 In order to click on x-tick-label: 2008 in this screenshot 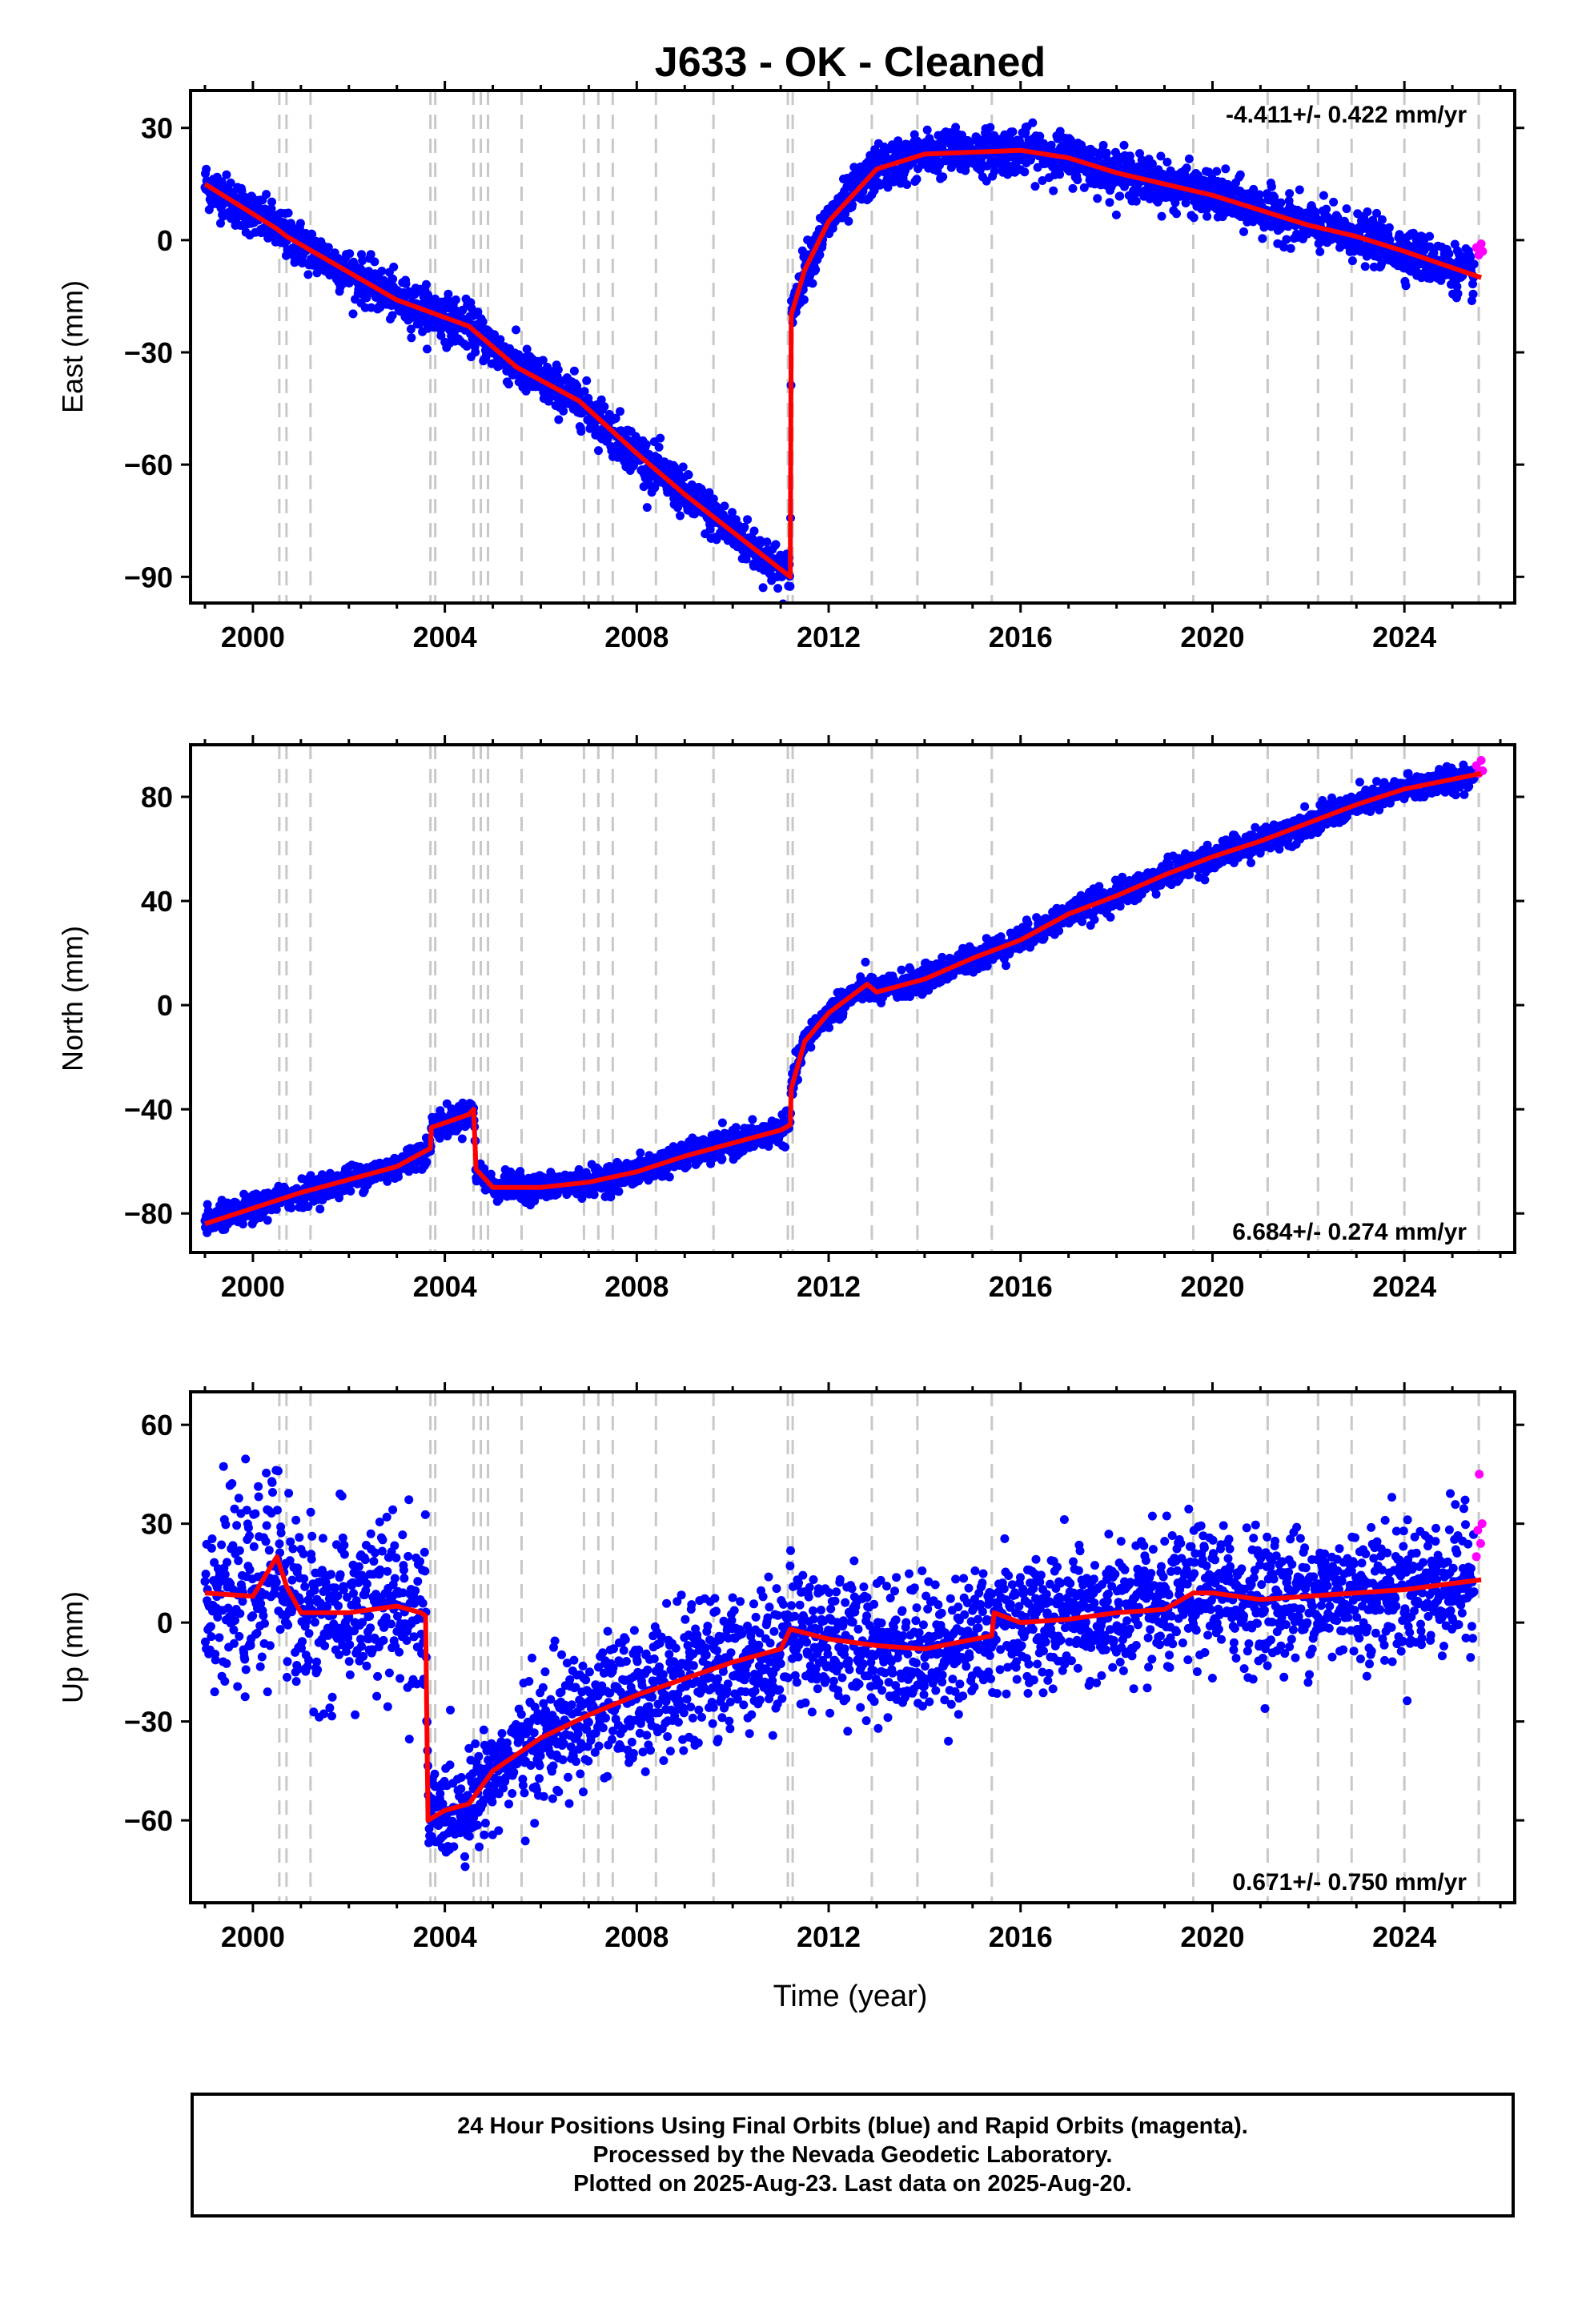, I will do `click(636, 637)`.